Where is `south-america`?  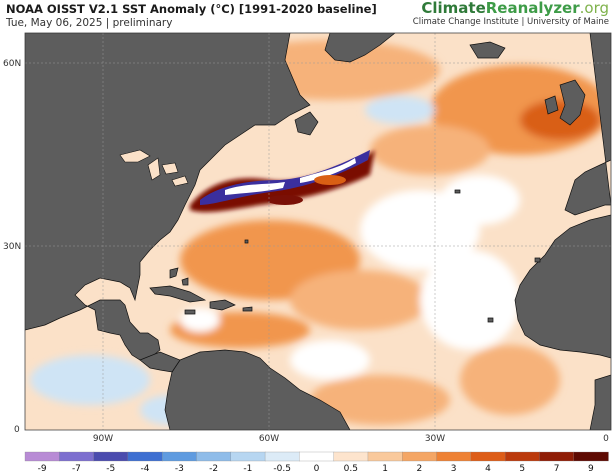 south-america is located at coordinates (257, 389).